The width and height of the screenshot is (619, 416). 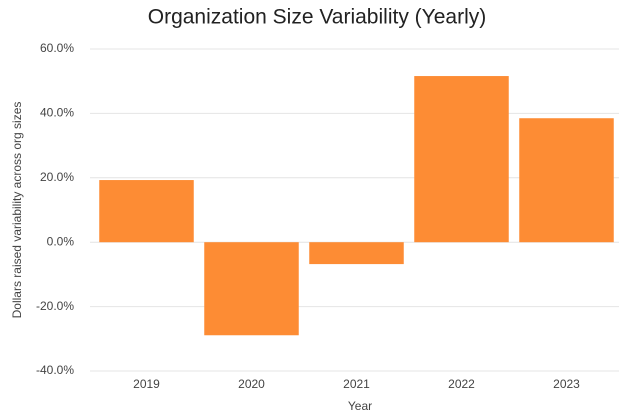 I want to click on x-tick-label: 2020, so click(x=251, y=384).